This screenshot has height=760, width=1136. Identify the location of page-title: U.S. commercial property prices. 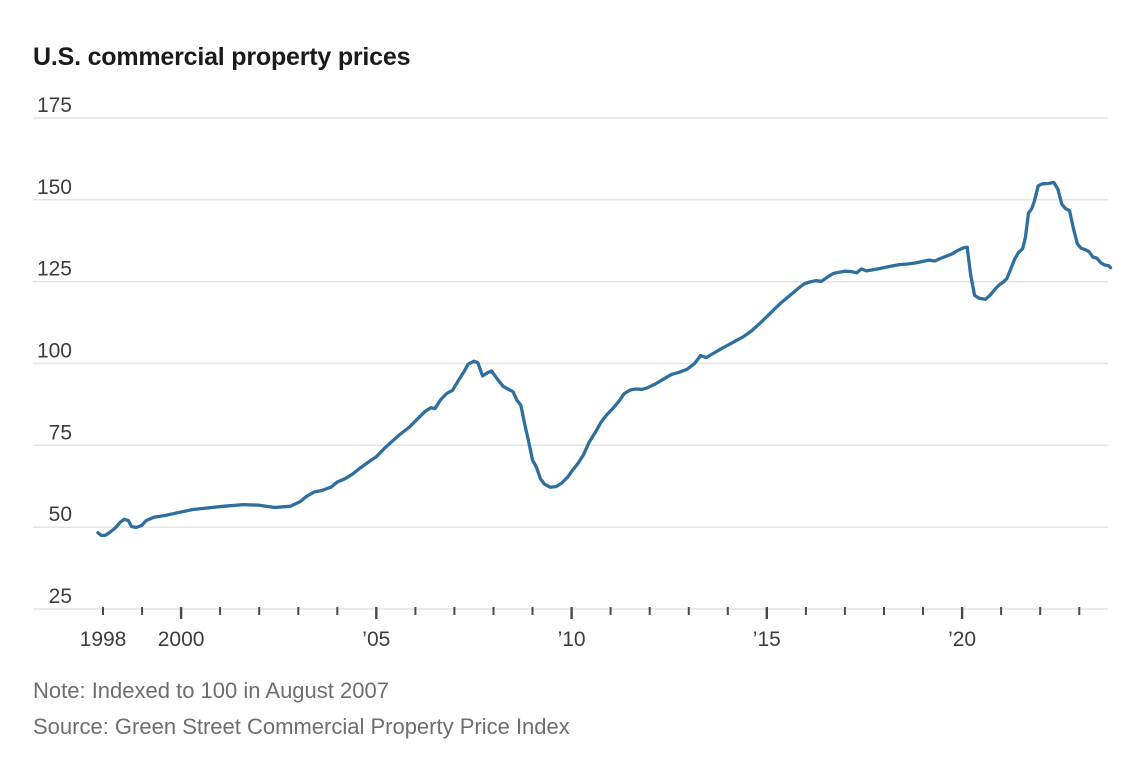
(222, 56).